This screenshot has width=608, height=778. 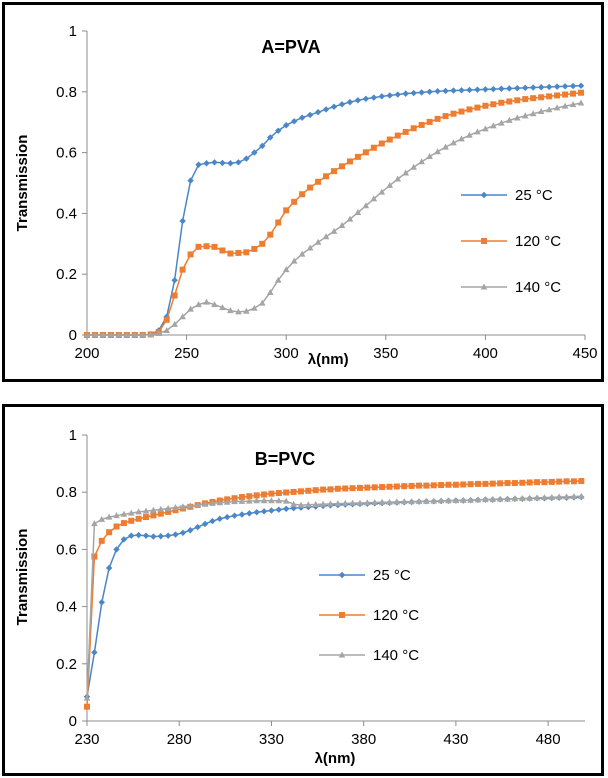 What do you see at coordinates (369, 615) in the screenshot?
I see `legend-entry: 120 °C` at bounding box center [369, 615].